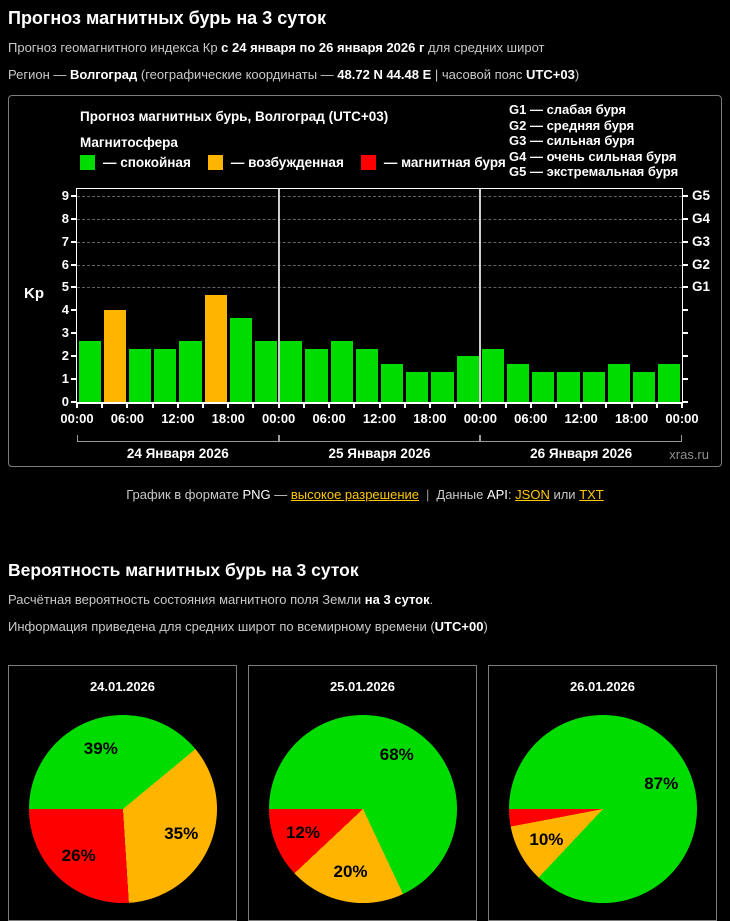 Image resolution: width=730 pixels, height=921 pixels. What do you see at coordinates (532, 494) in the screenshot?
I see `json-link: JSON` at bounding box center [532, 494].